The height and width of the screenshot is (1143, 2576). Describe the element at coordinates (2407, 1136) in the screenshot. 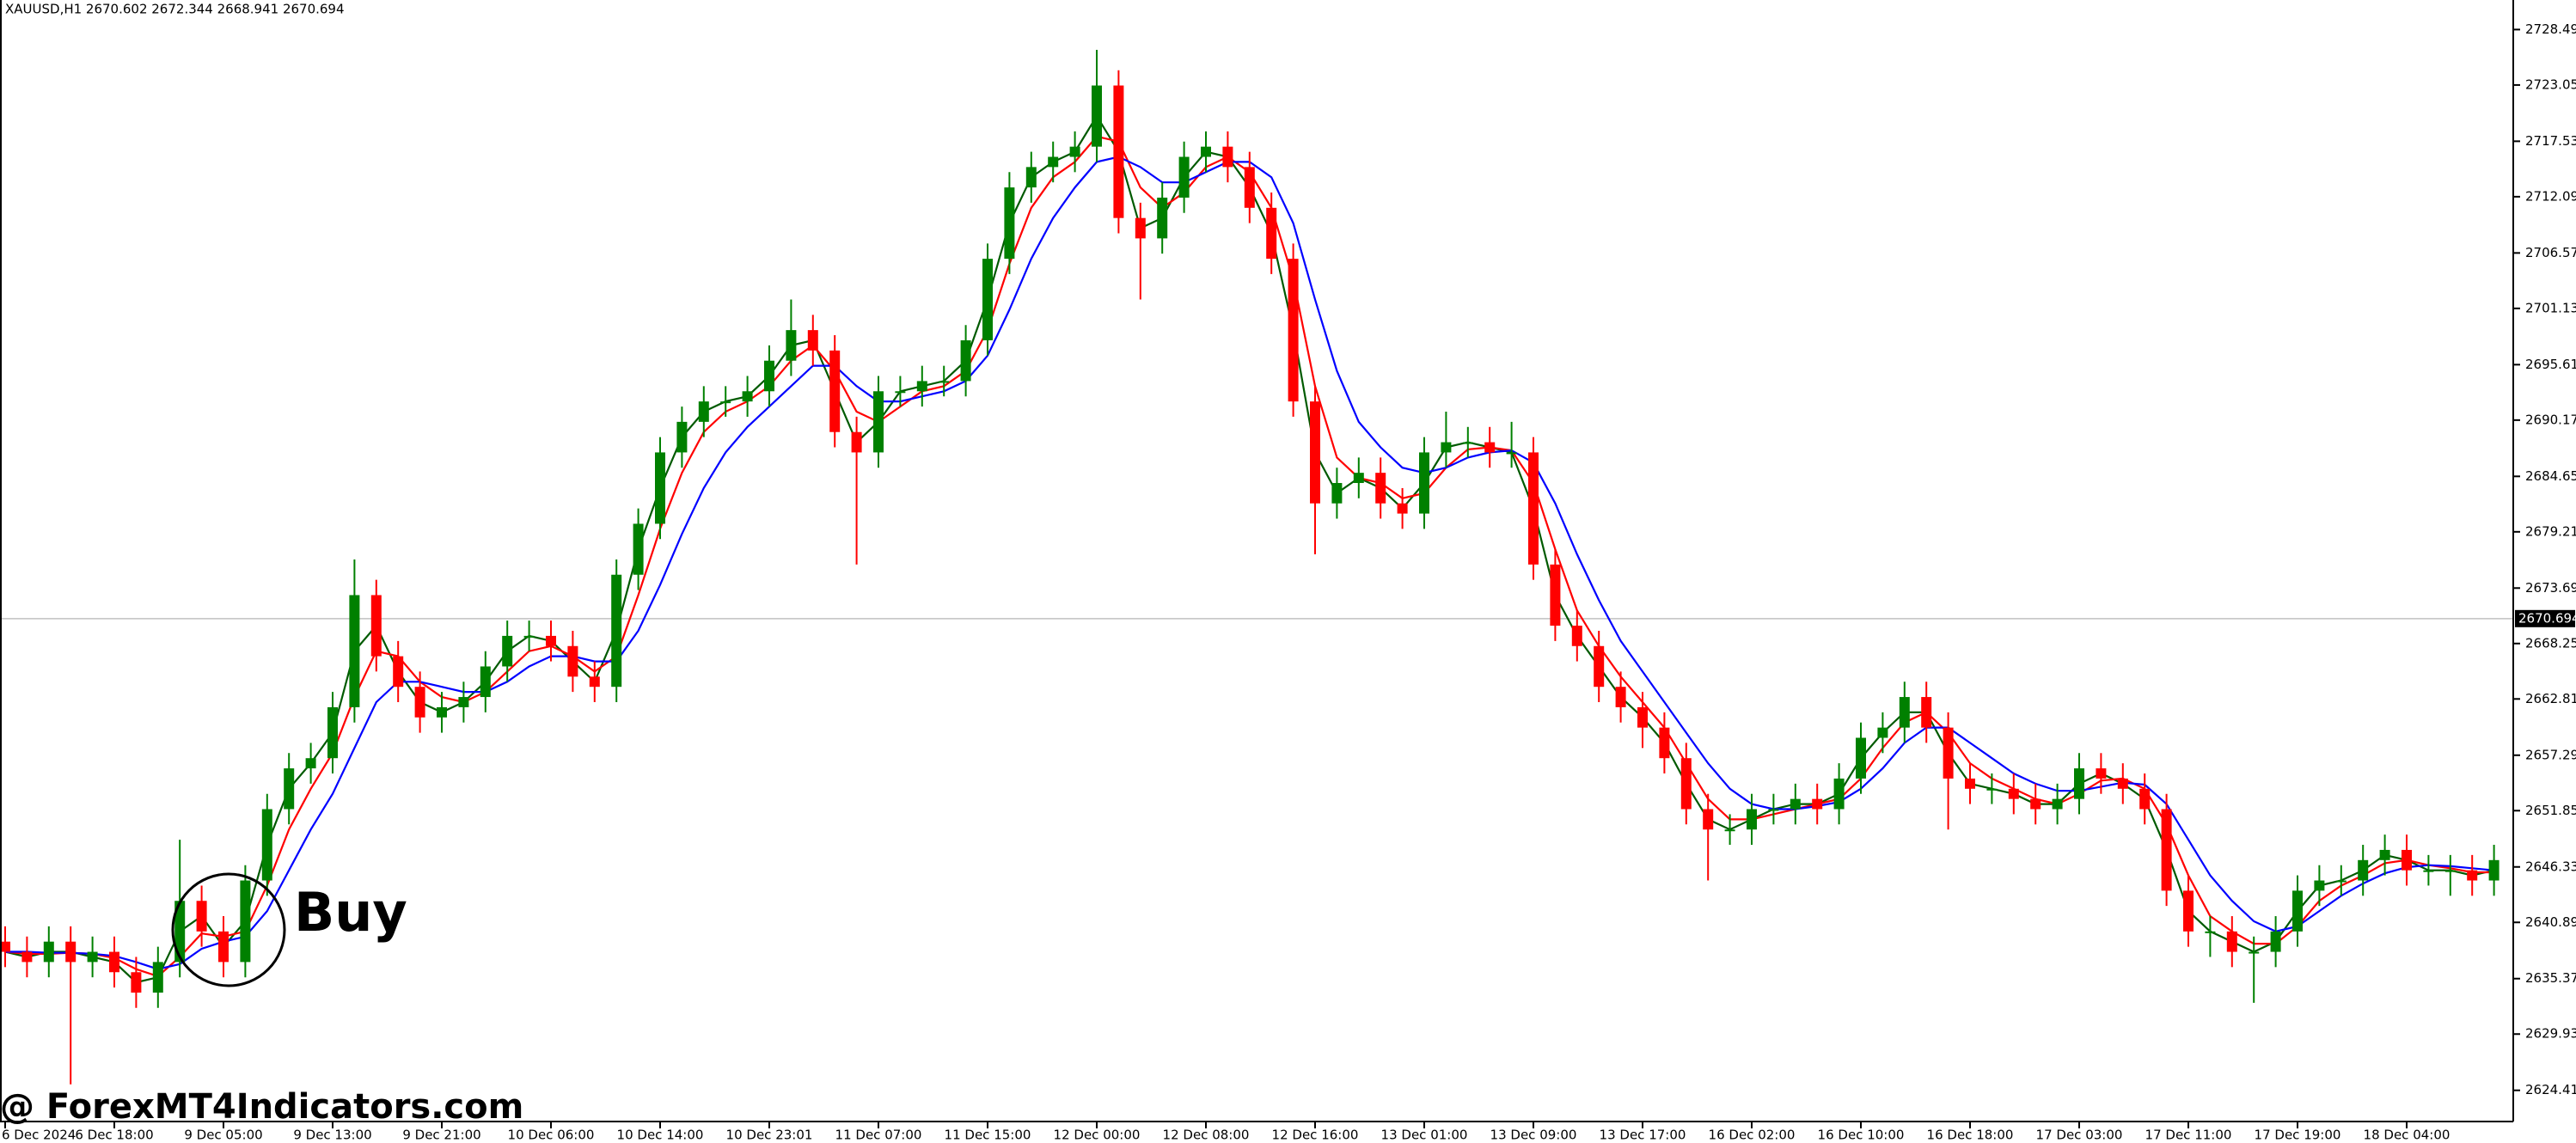

I see `x-tick-label: 18 Dec 04:00` at that location.